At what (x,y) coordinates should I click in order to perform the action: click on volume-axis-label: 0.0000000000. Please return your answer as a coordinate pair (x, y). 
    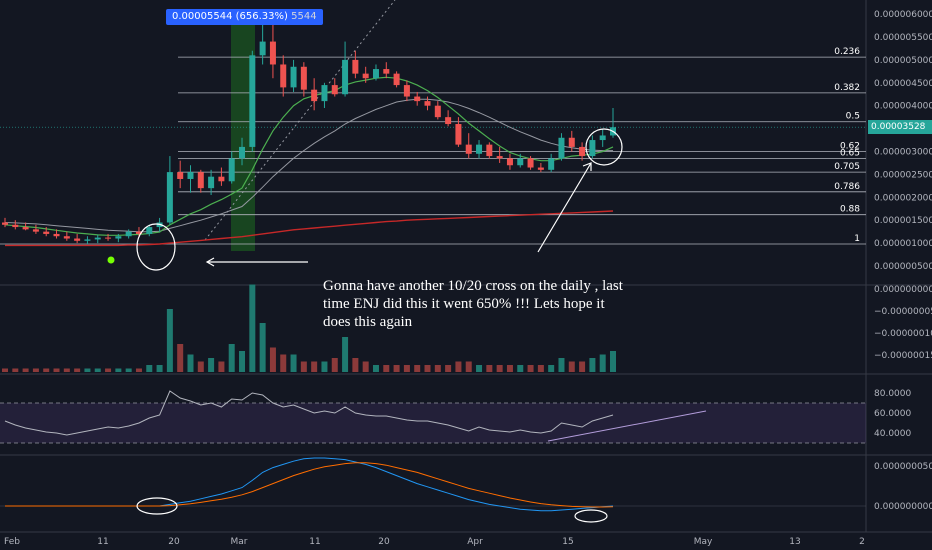
    Looking at the image, I should click on (903, 290).